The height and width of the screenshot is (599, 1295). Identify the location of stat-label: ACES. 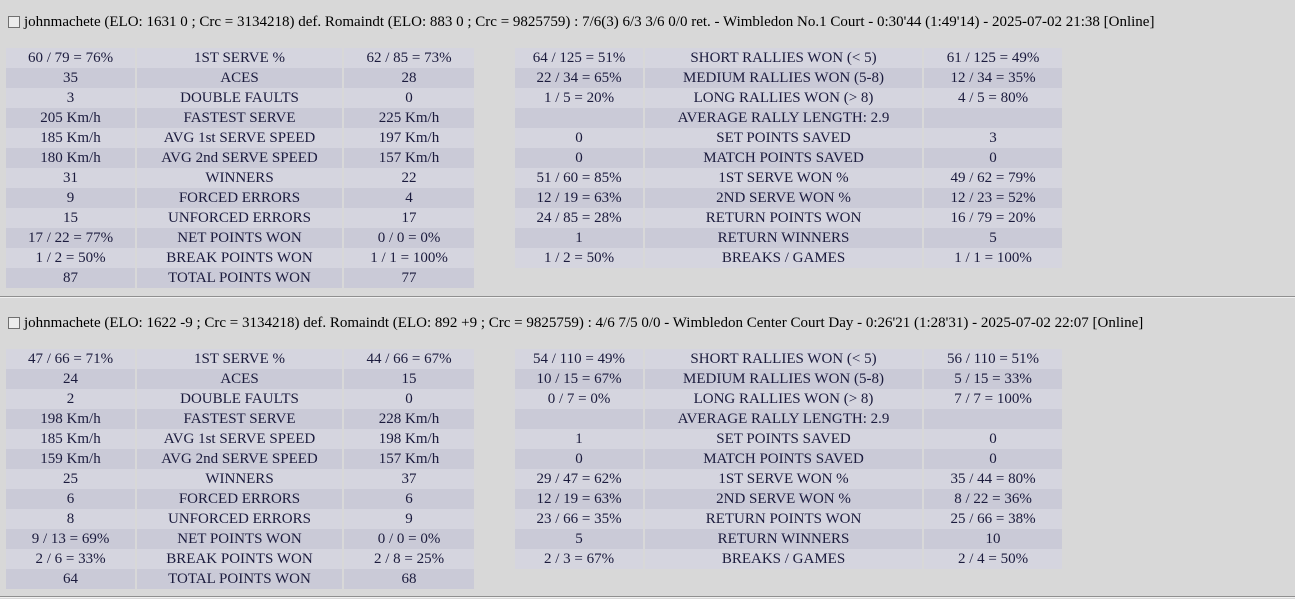
(239, 379).